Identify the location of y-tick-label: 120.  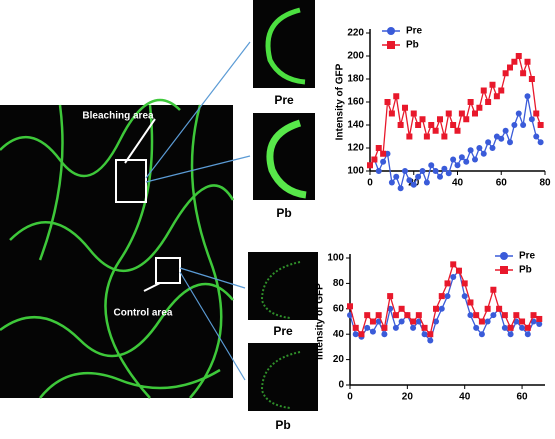
(355, 148).